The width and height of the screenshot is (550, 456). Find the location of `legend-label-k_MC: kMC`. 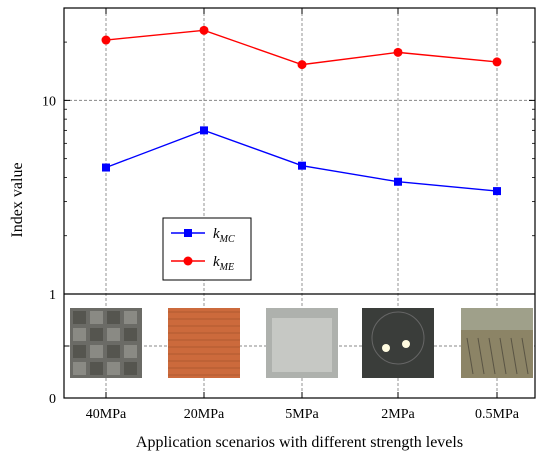

legend-label-k_MC: kMC is located at coordinates (224, 235).